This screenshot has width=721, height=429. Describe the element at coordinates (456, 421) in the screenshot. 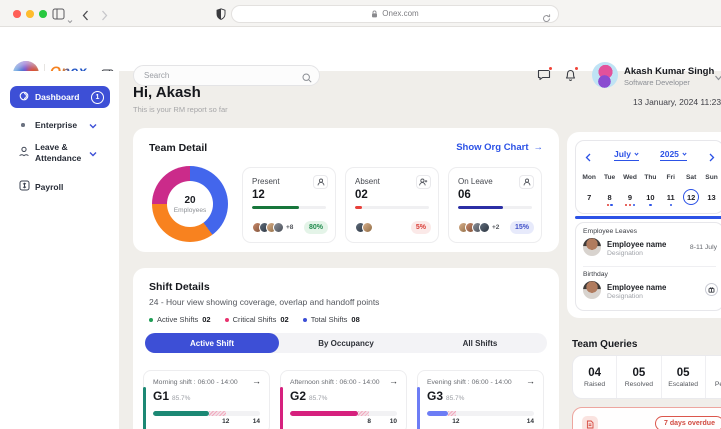

I see `tick-label: 12` at that location.